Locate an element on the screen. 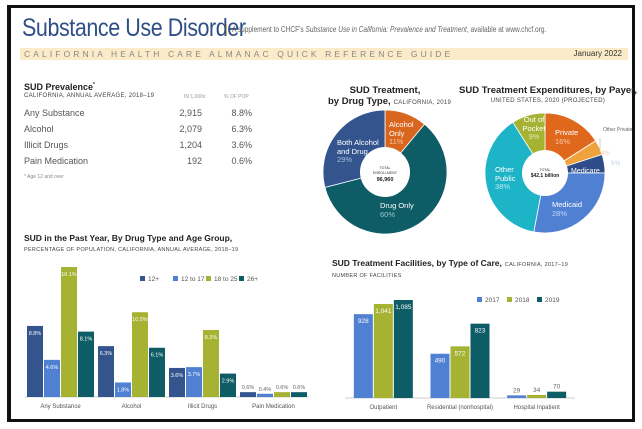 The image size is (642, 429). drug-type-subtitle: CALIFORNIA, 2019 is located at coordinates (423, 103).